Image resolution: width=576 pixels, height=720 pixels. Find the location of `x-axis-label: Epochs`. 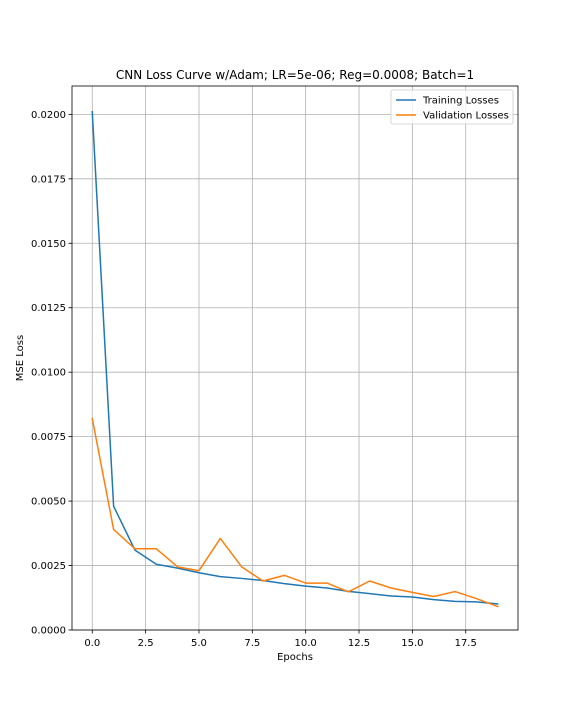

x-axis-label: Epochs is located at coordinates (295, 657).